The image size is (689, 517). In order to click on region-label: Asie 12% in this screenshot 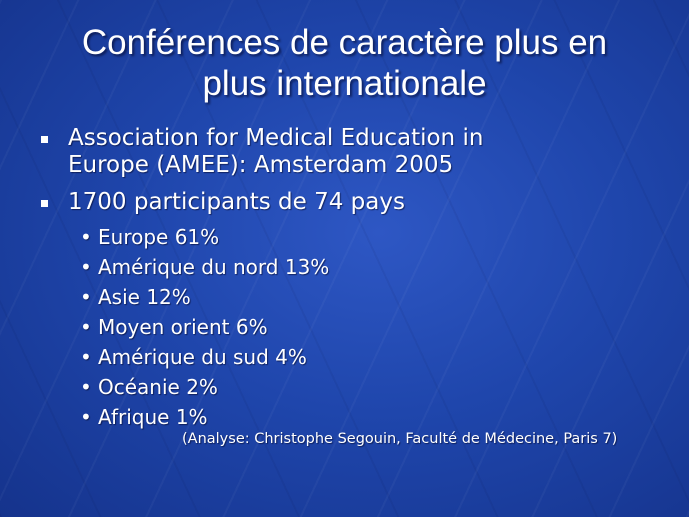, I will do `click(144, 297)`.